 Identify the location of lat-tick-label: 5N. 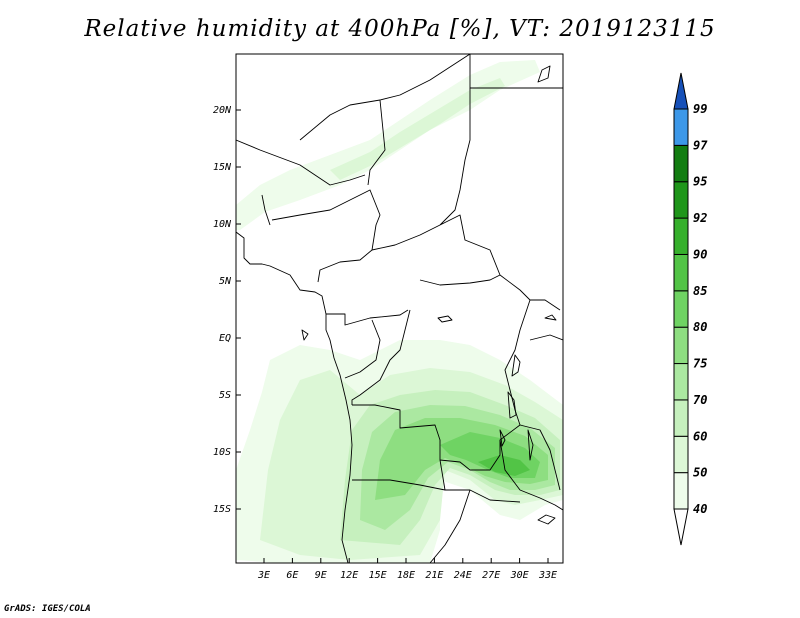
(225, 281).